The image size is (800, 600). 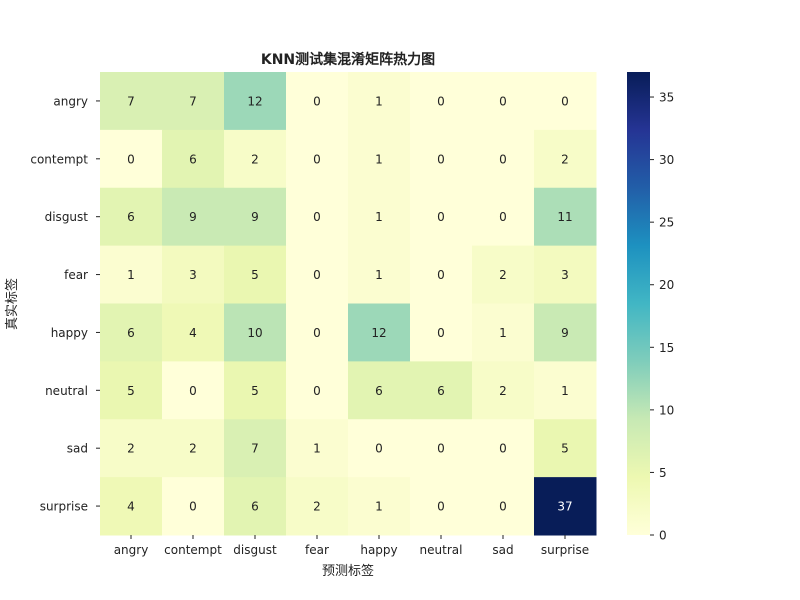 I want to click on y-tick-label: angry, so click(x=70, y=101).